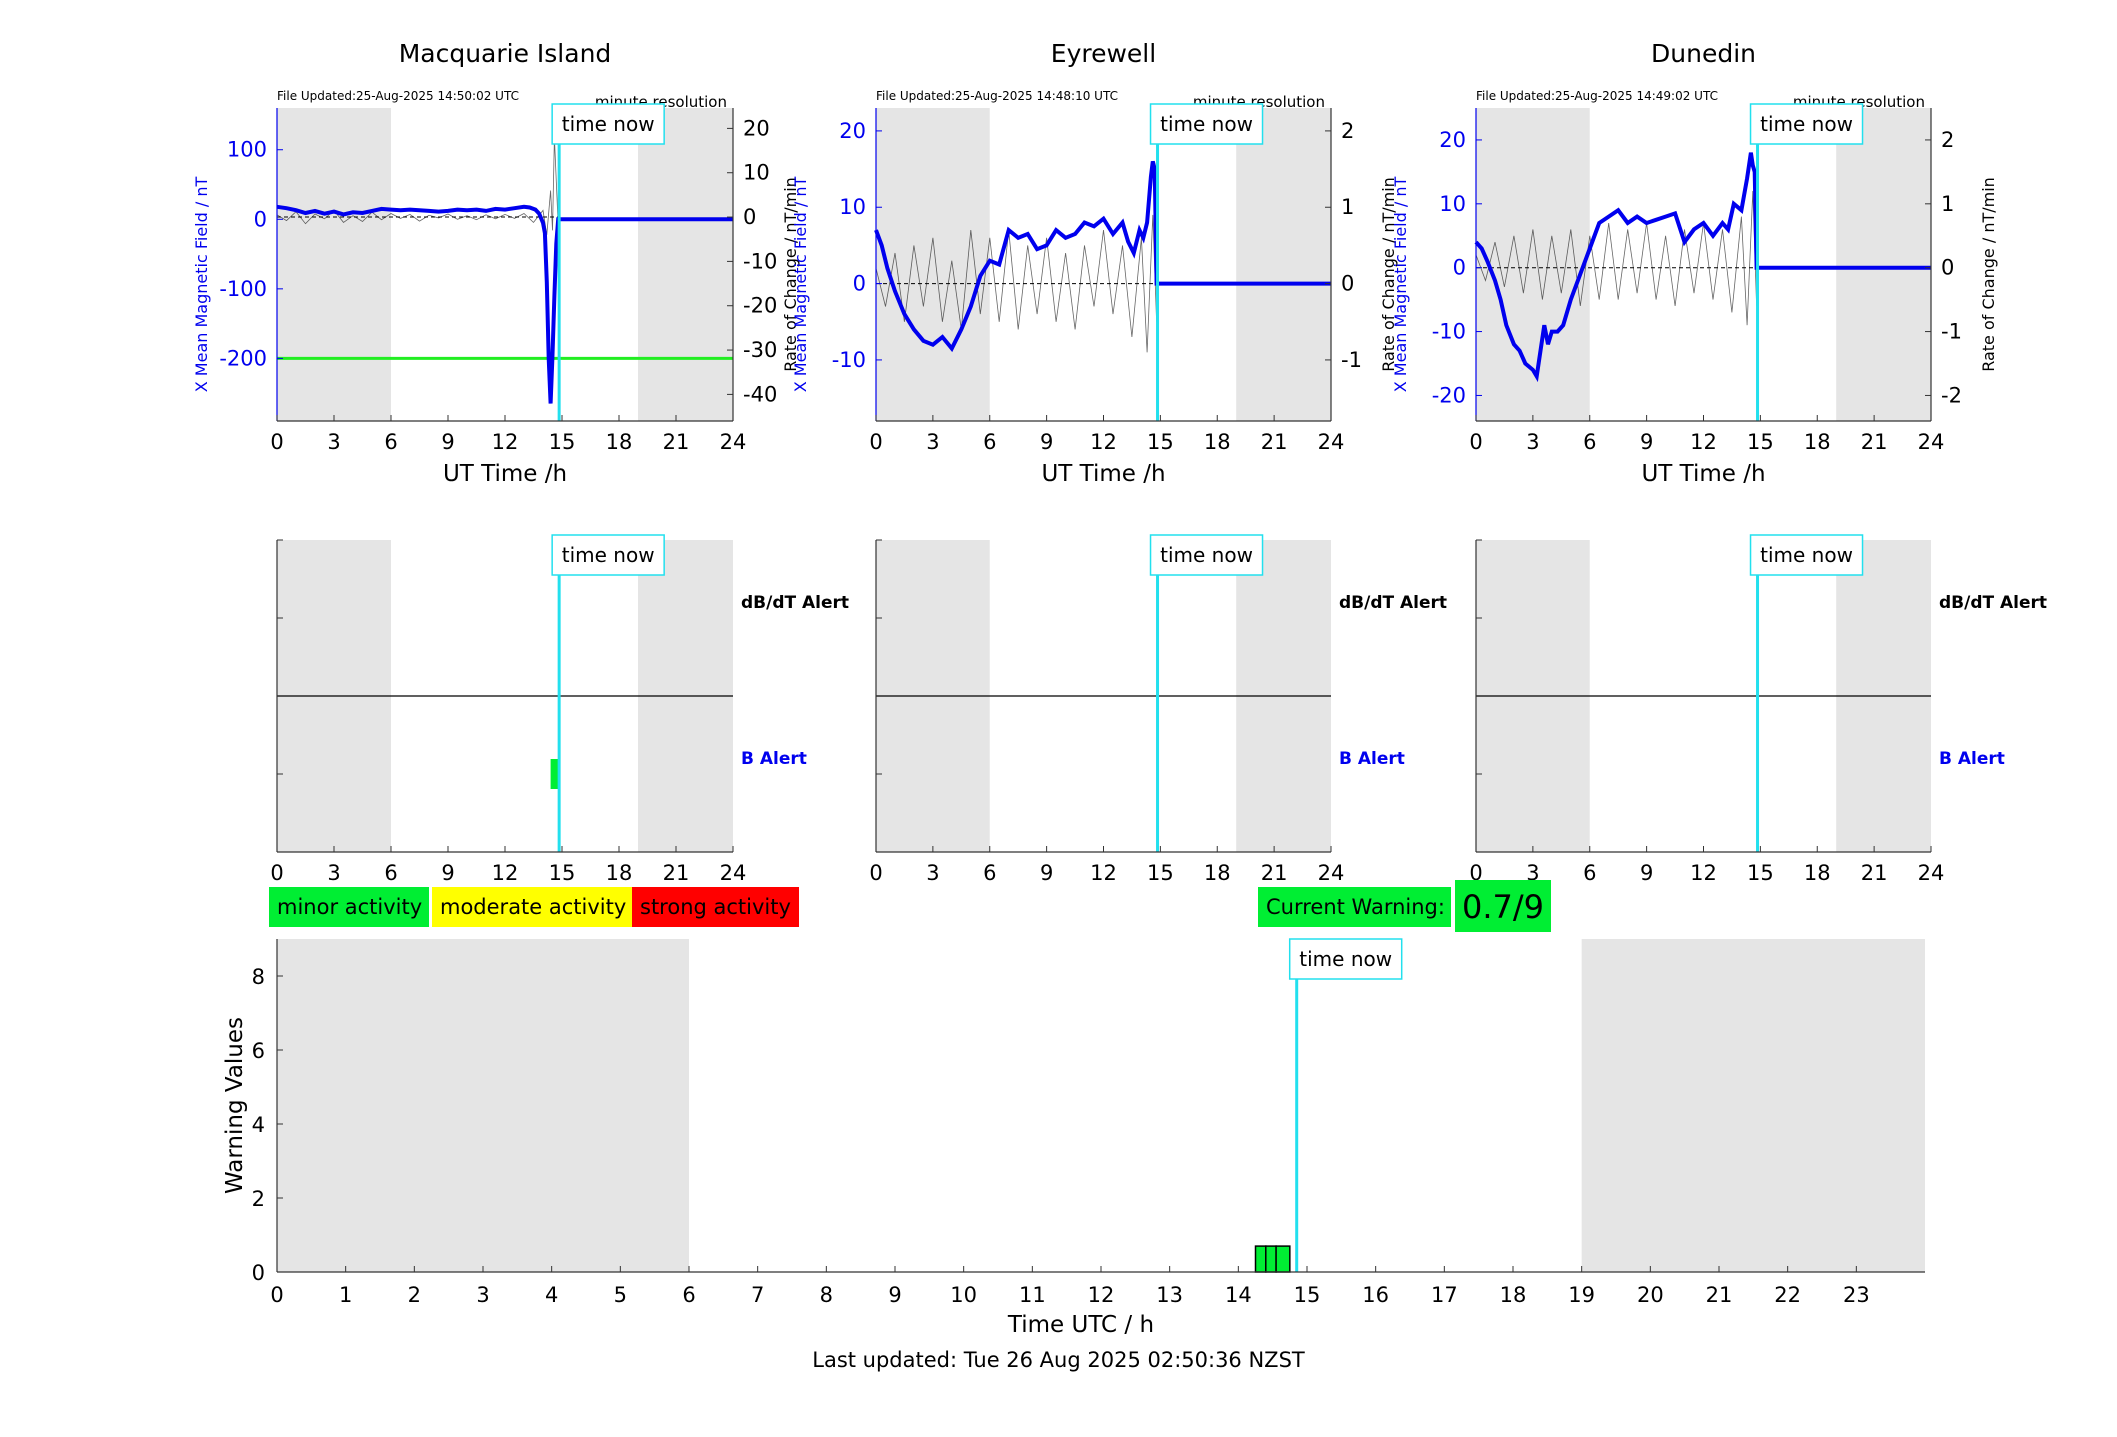 The width and height of the screenshot is (2117, 1437). What do you see at coordinates (555, 774) in the screenshot?
I see `b-alert-bar` at bounding box center [555, 774].